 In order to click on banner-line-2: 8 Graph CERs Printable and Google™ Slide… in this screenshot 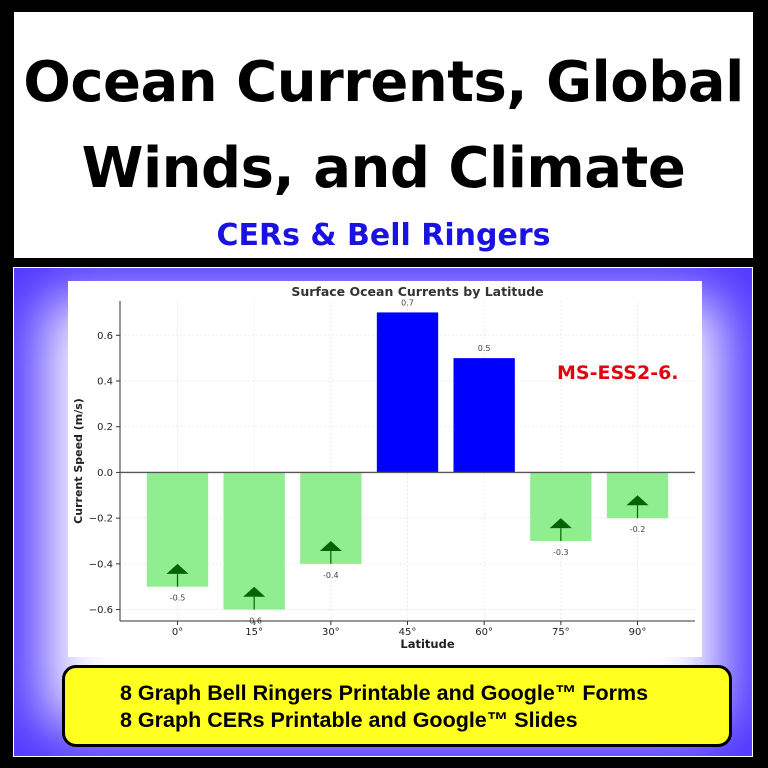, I will do `click(349, 720)`.